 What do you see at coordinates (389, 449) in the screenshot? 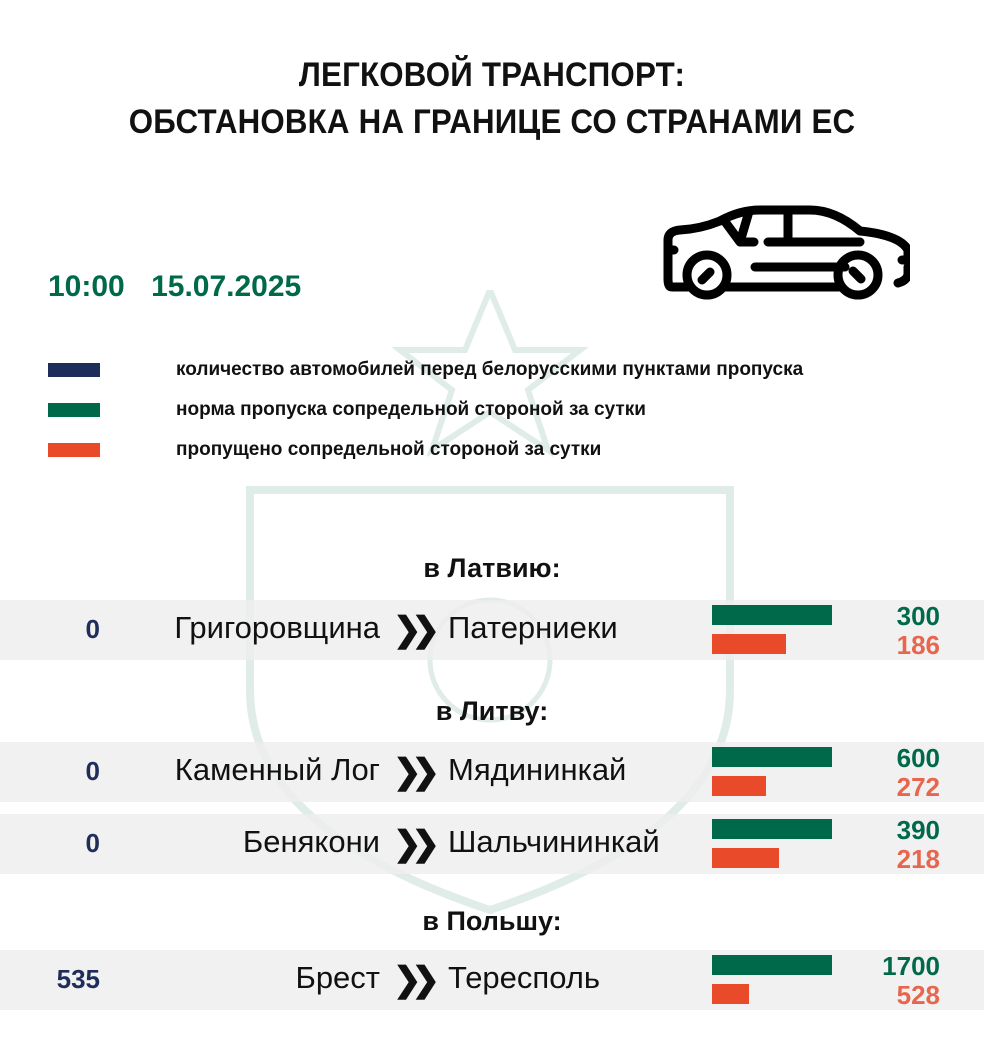
I see `legend-label: пропущено сопредельной стороной за сутки` at bounding box center [389, 449].